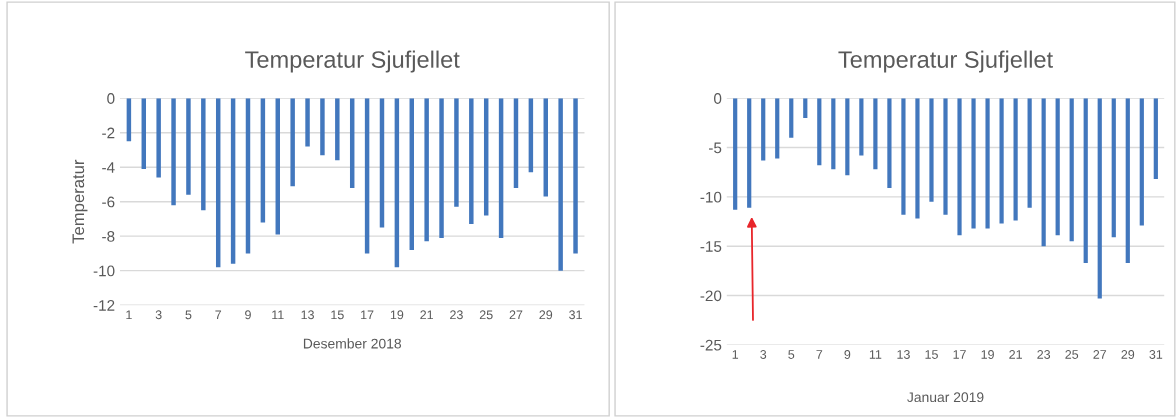 The height and width of the screenshot is (418, 1176). I want to click on y-tick-label: -5, so click(715, 148).